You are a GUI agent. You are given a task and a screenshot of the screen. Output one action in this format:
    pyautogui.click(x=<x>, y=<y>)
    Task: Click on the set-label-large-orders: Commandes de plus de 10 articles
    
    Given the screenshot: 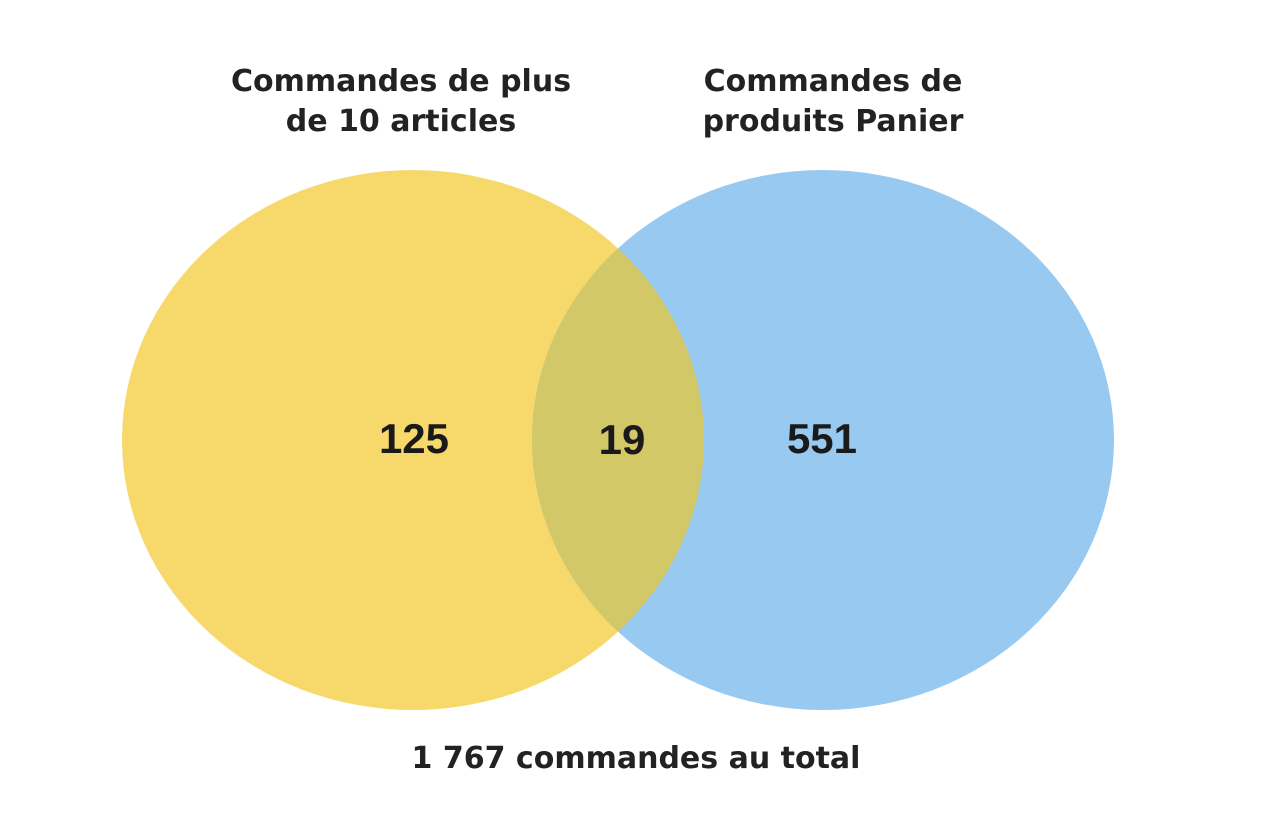 What is the action you would take?
    pyautogui.click(x=401, y=102)
    